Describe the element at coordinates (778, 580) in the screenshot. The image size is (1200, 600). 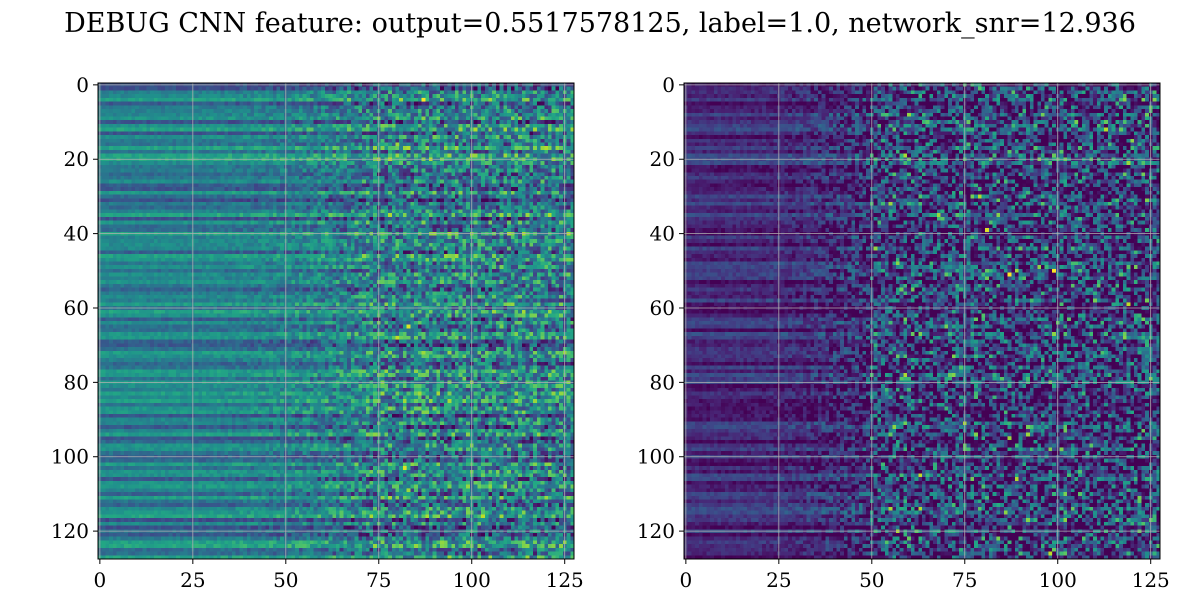
I see `right-feature-map-xtick-label-1: 25` at that location.